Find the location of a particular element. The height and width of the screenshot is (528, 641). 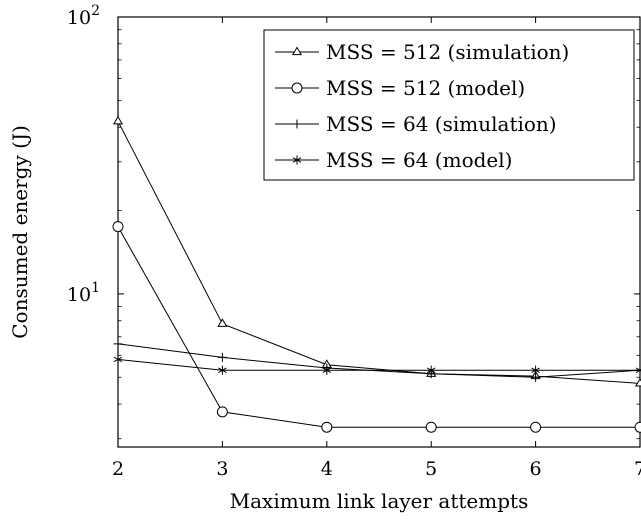

legend-label: MSS = 512 (model) is located at coordinates (425, 88).